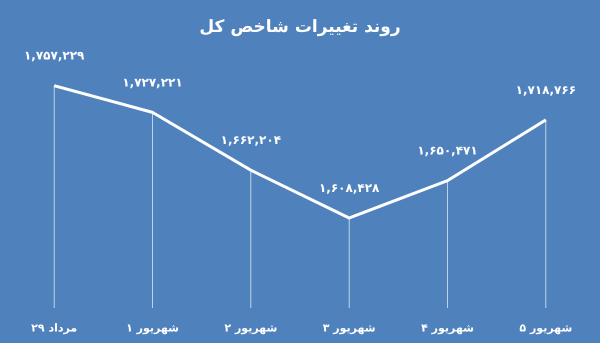 This screenshot has height=343, width=600. I want to click on x-tick-label: ۲ شهریور, so click(251, 328).